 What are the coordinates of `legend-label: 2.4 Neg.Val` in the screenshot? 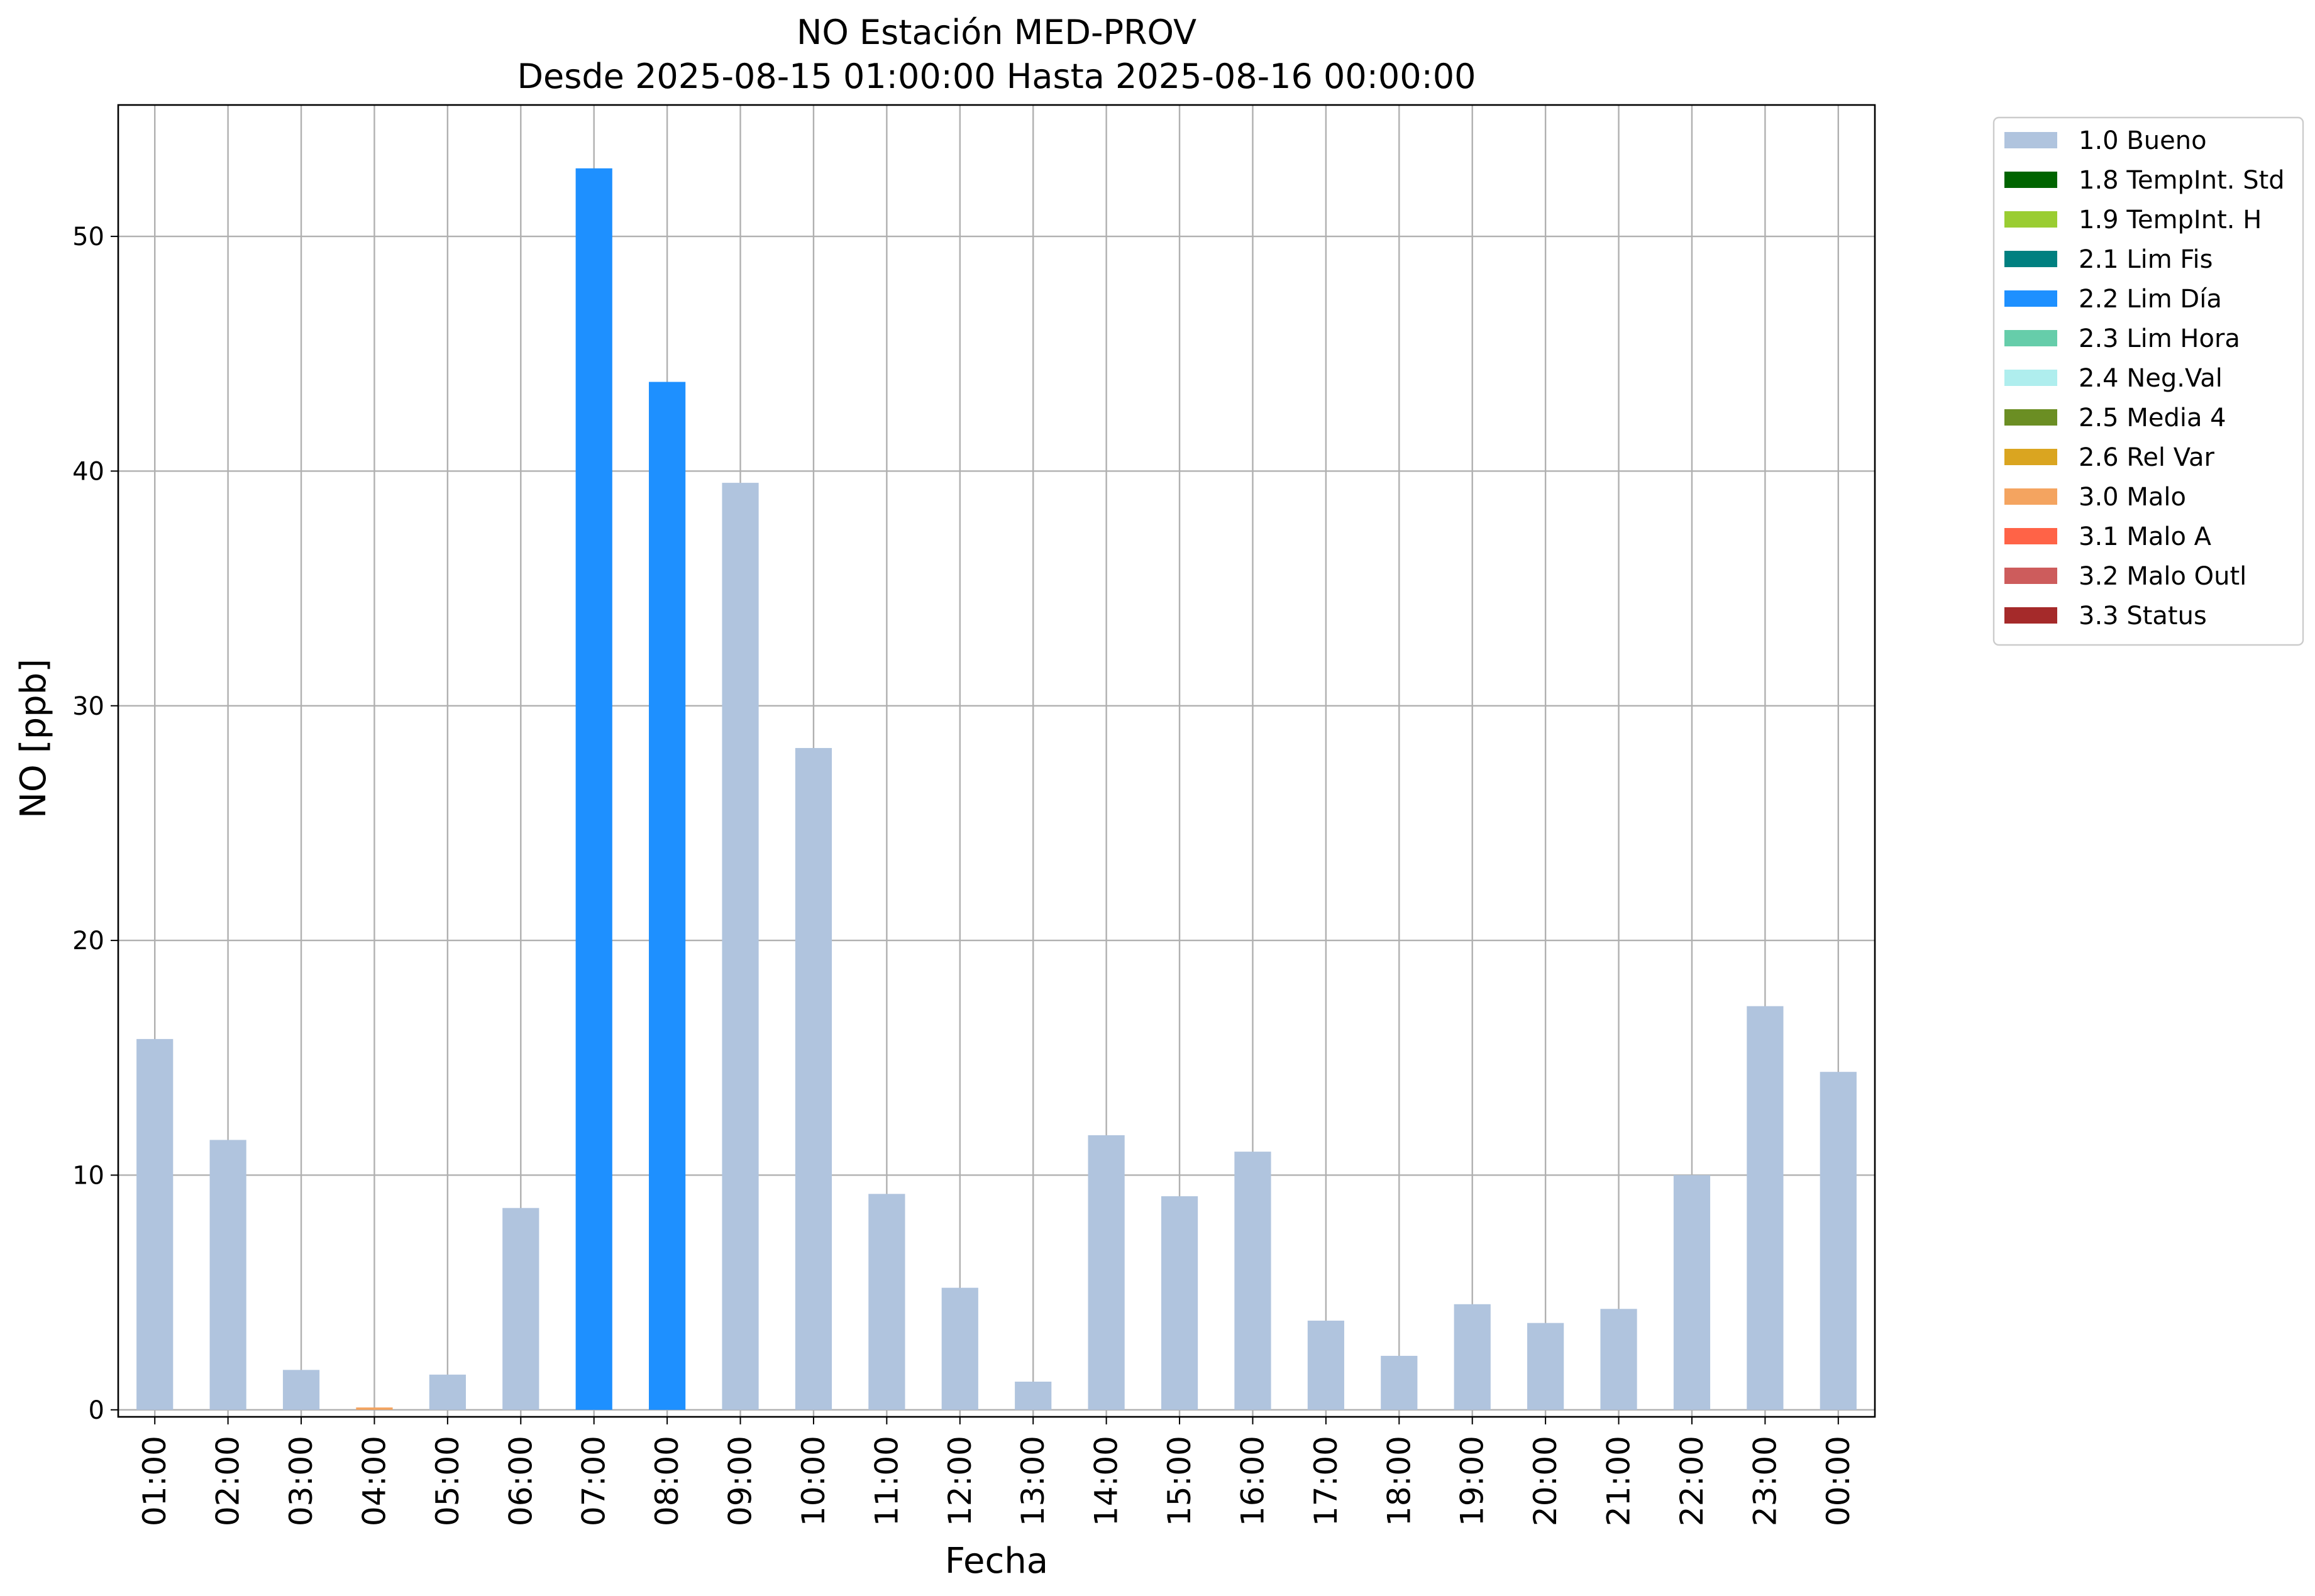 It's located at (2151, 378).